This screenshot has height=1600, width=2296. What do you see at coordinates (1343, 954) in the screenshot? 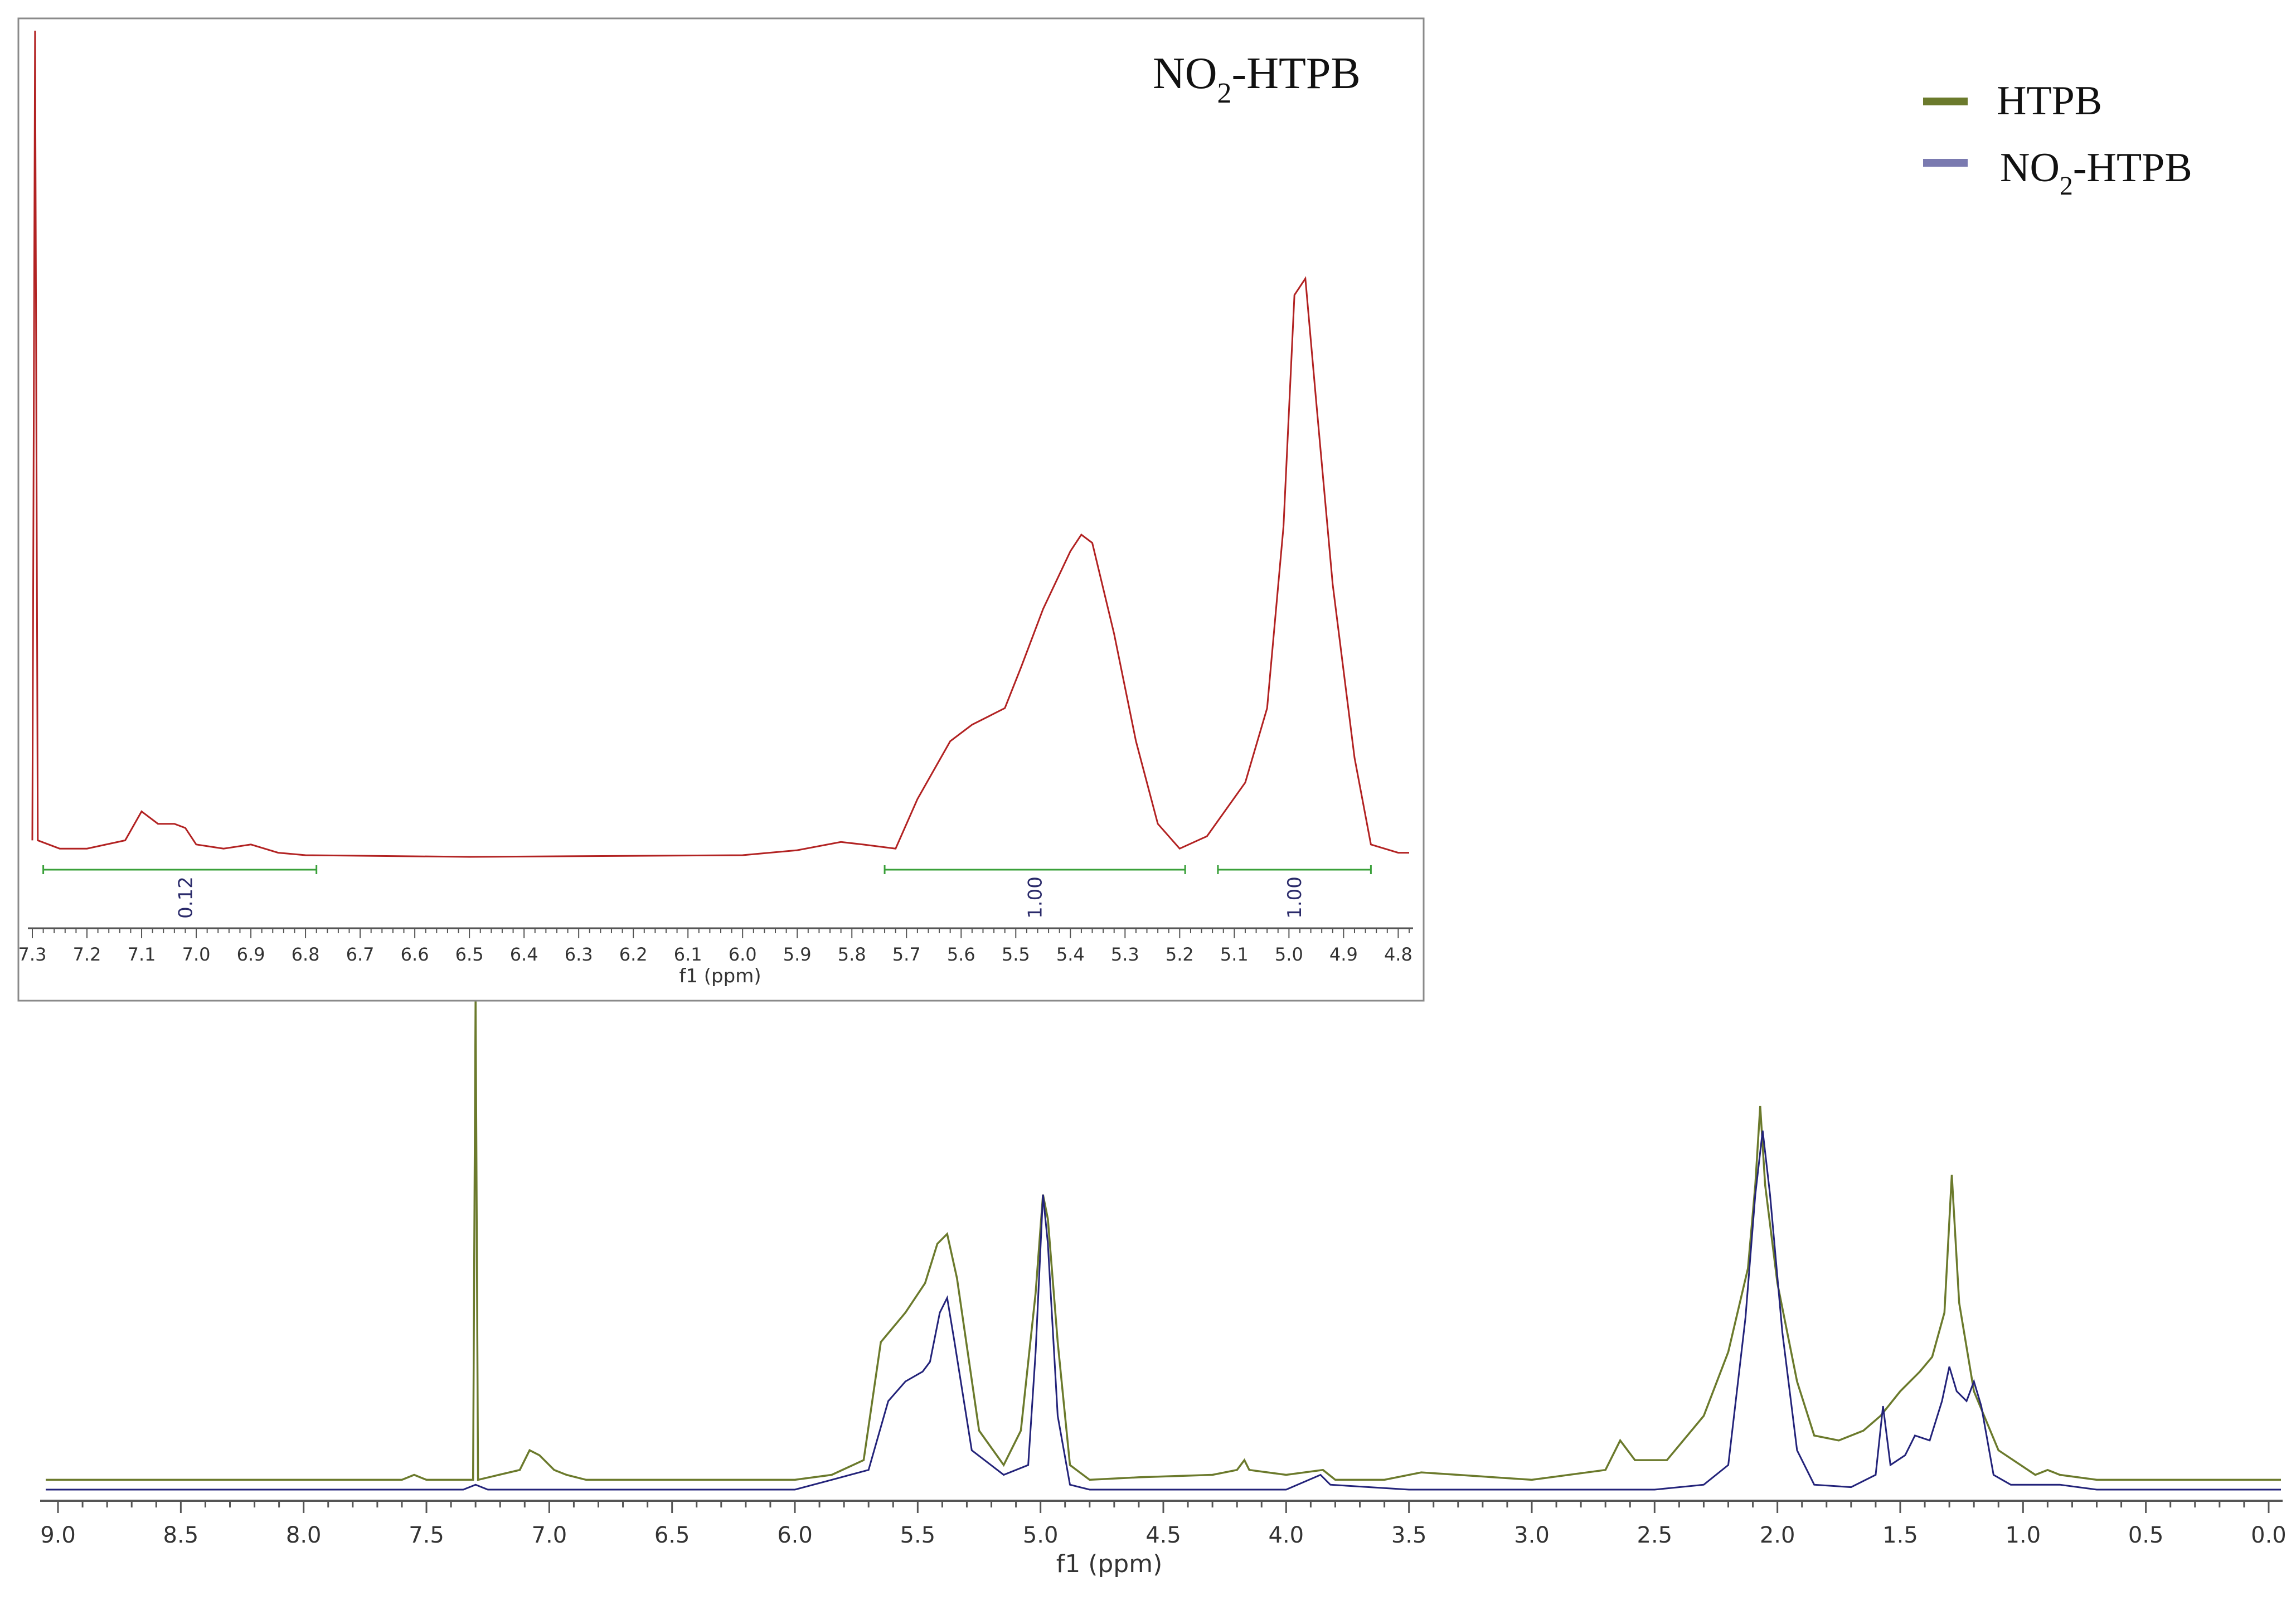
I see `inset-tick-label: 4.9` at bounding box center [1343, 954].